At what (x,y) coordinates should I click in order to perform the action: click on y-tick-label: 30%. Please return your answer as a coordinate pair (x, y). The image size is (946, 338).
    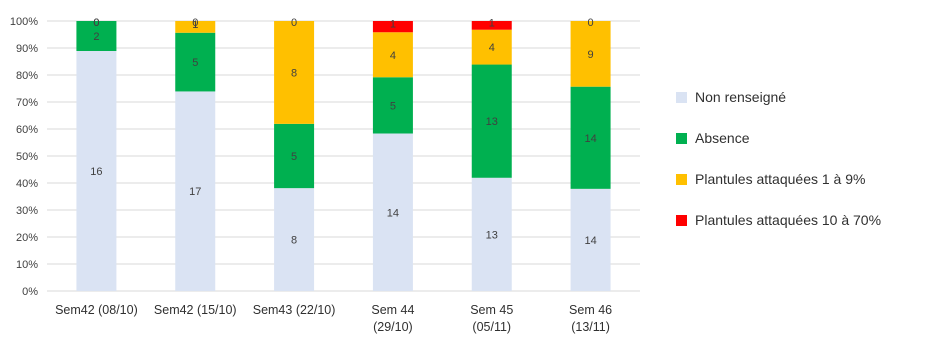
    Looking at the image, I should click on (27, 211).